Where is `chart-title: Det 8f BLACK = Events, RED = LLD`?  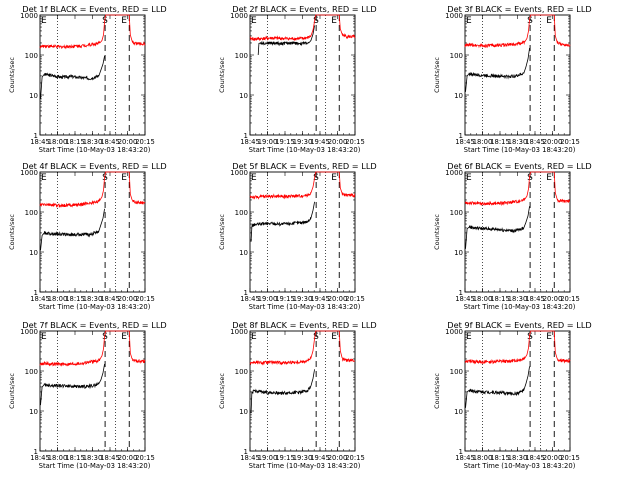
chart-title: Det 8f BLACK = Events, RED = LLD is located at coordinates (304, 325).